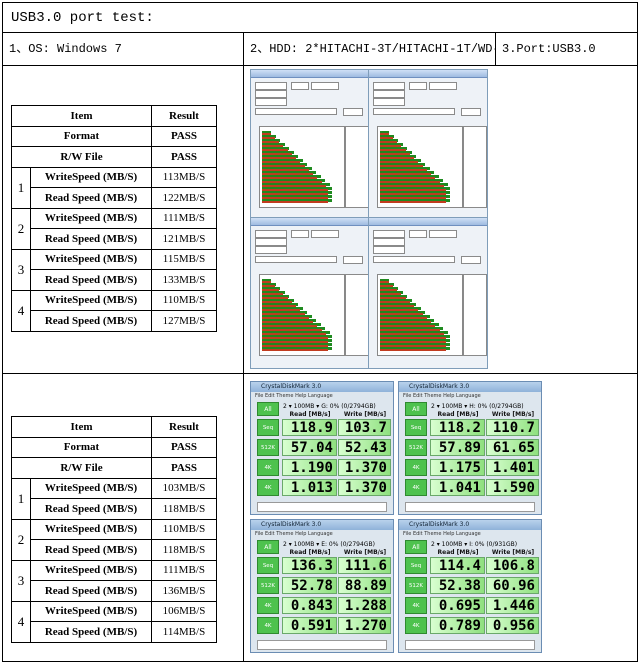 Image resolution: width=641 pixels, height=665 pixels. Describe the element at coordinates (123, 49) in the screenshot. I see `os-info: 1、OS: Windows 7` at that location.